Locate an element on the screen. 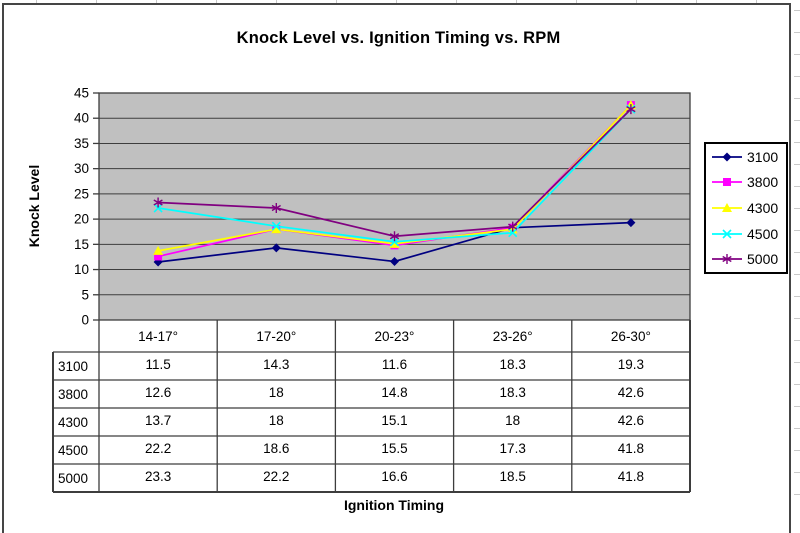  y-tick-label: 15 is located at coordinates (81, 244).